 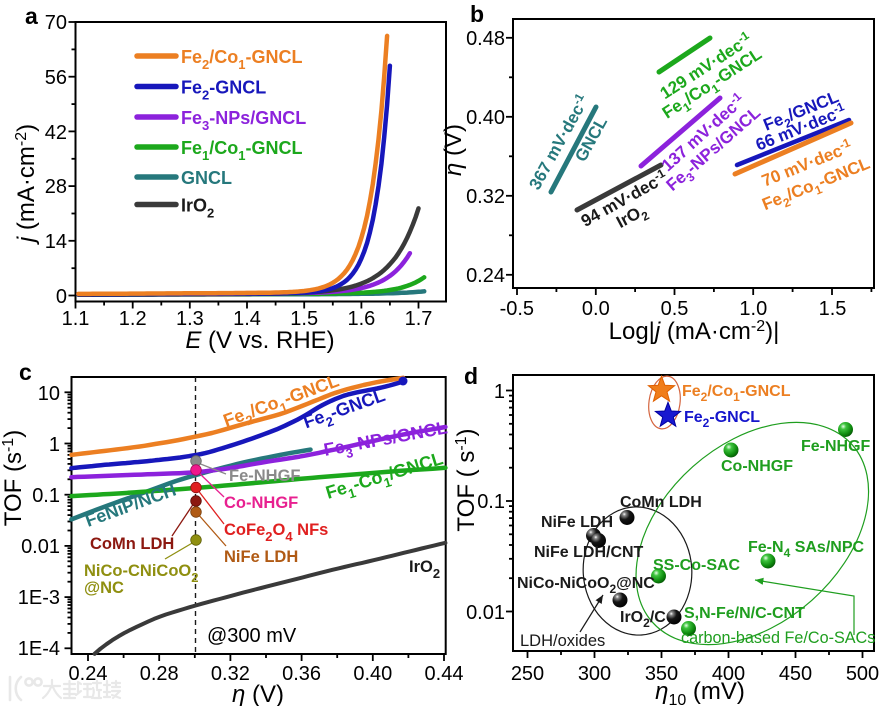 I want to click on svg-text: Log|j (mA·cm-2)|, so click(x=694, y=331).